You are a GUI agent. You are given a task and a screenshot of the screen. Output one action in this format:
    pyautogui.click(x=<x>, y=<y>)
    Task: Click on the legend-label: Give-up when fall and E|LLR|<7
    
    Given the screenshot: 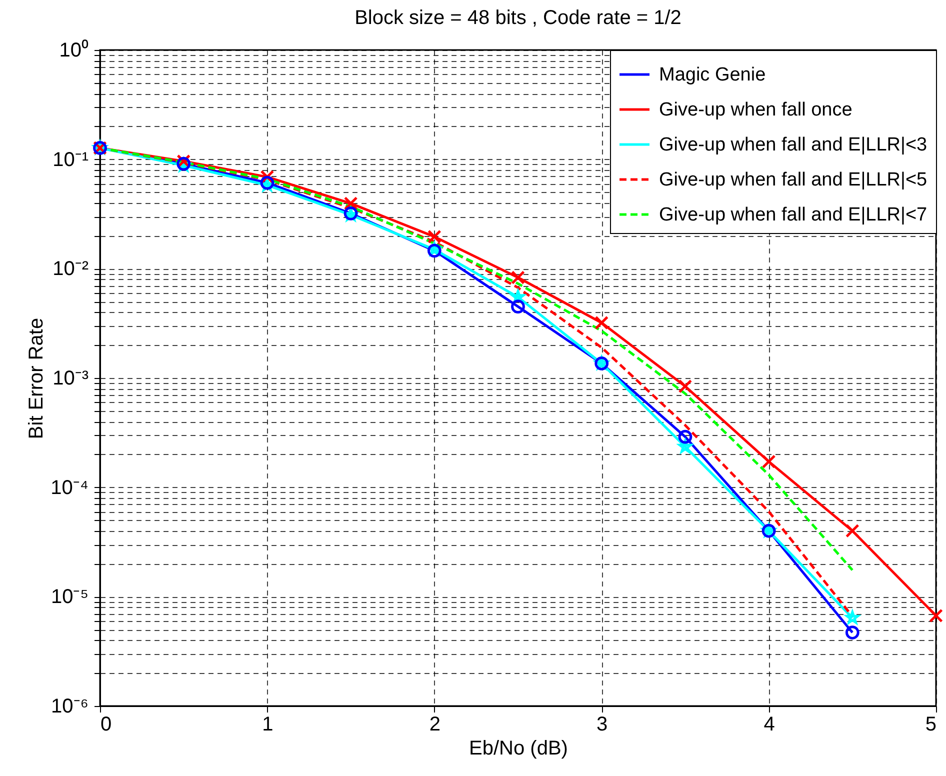 What is the action you would take?
    pyautogui.click(x=793, y=215)
    